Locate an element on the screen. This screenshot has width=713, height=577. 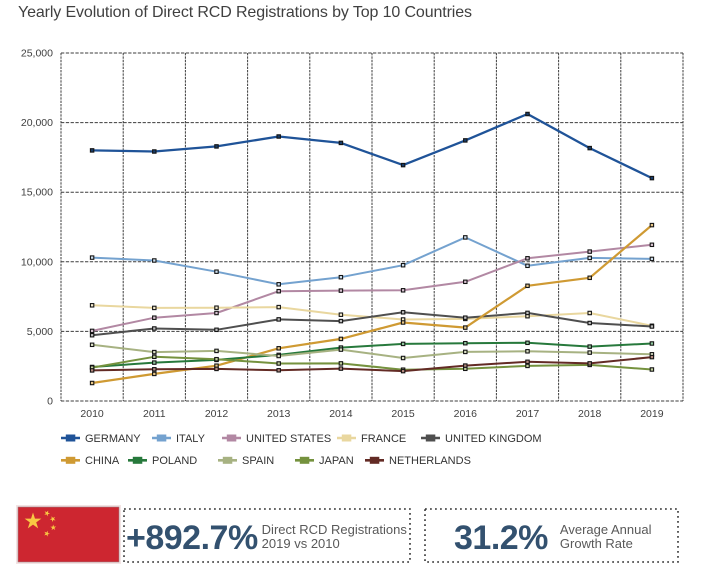
svg-text: 2015 is located at coordinates (403, 414).